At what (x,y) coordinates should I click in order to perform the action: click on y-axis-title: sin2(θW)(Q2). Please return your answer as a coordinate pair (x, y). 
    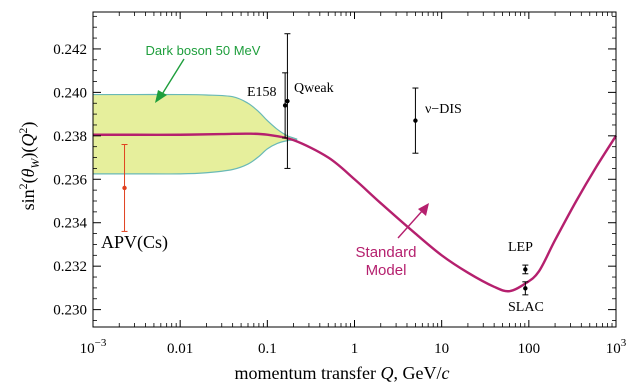
    Looking at the image, I should click on (29, 166).